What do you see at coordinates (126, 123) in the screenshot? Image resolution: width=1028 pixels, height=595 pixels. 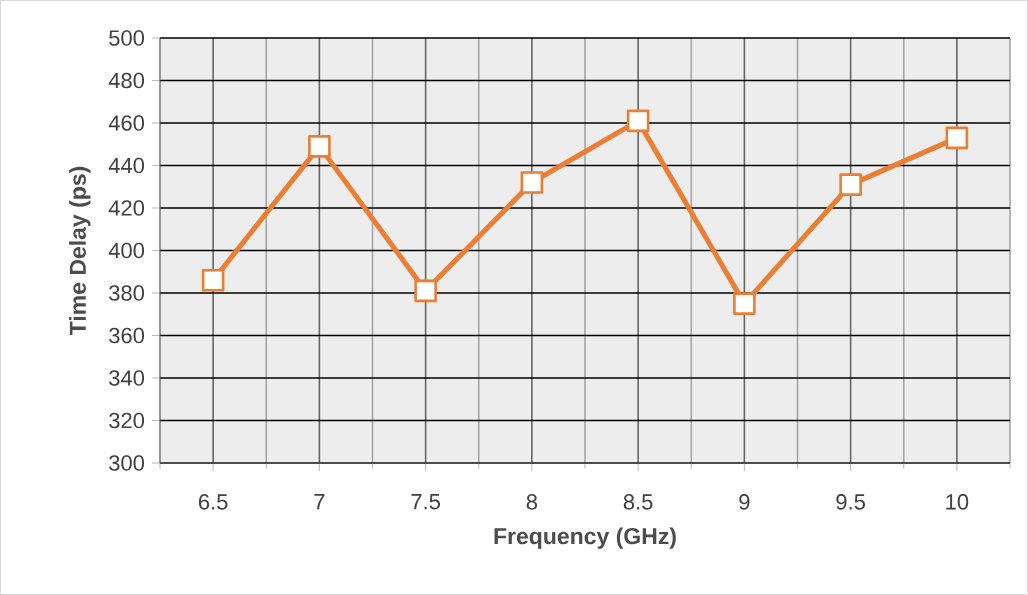 I see `y-tick-label: 460` at bounding box center [126, 123].